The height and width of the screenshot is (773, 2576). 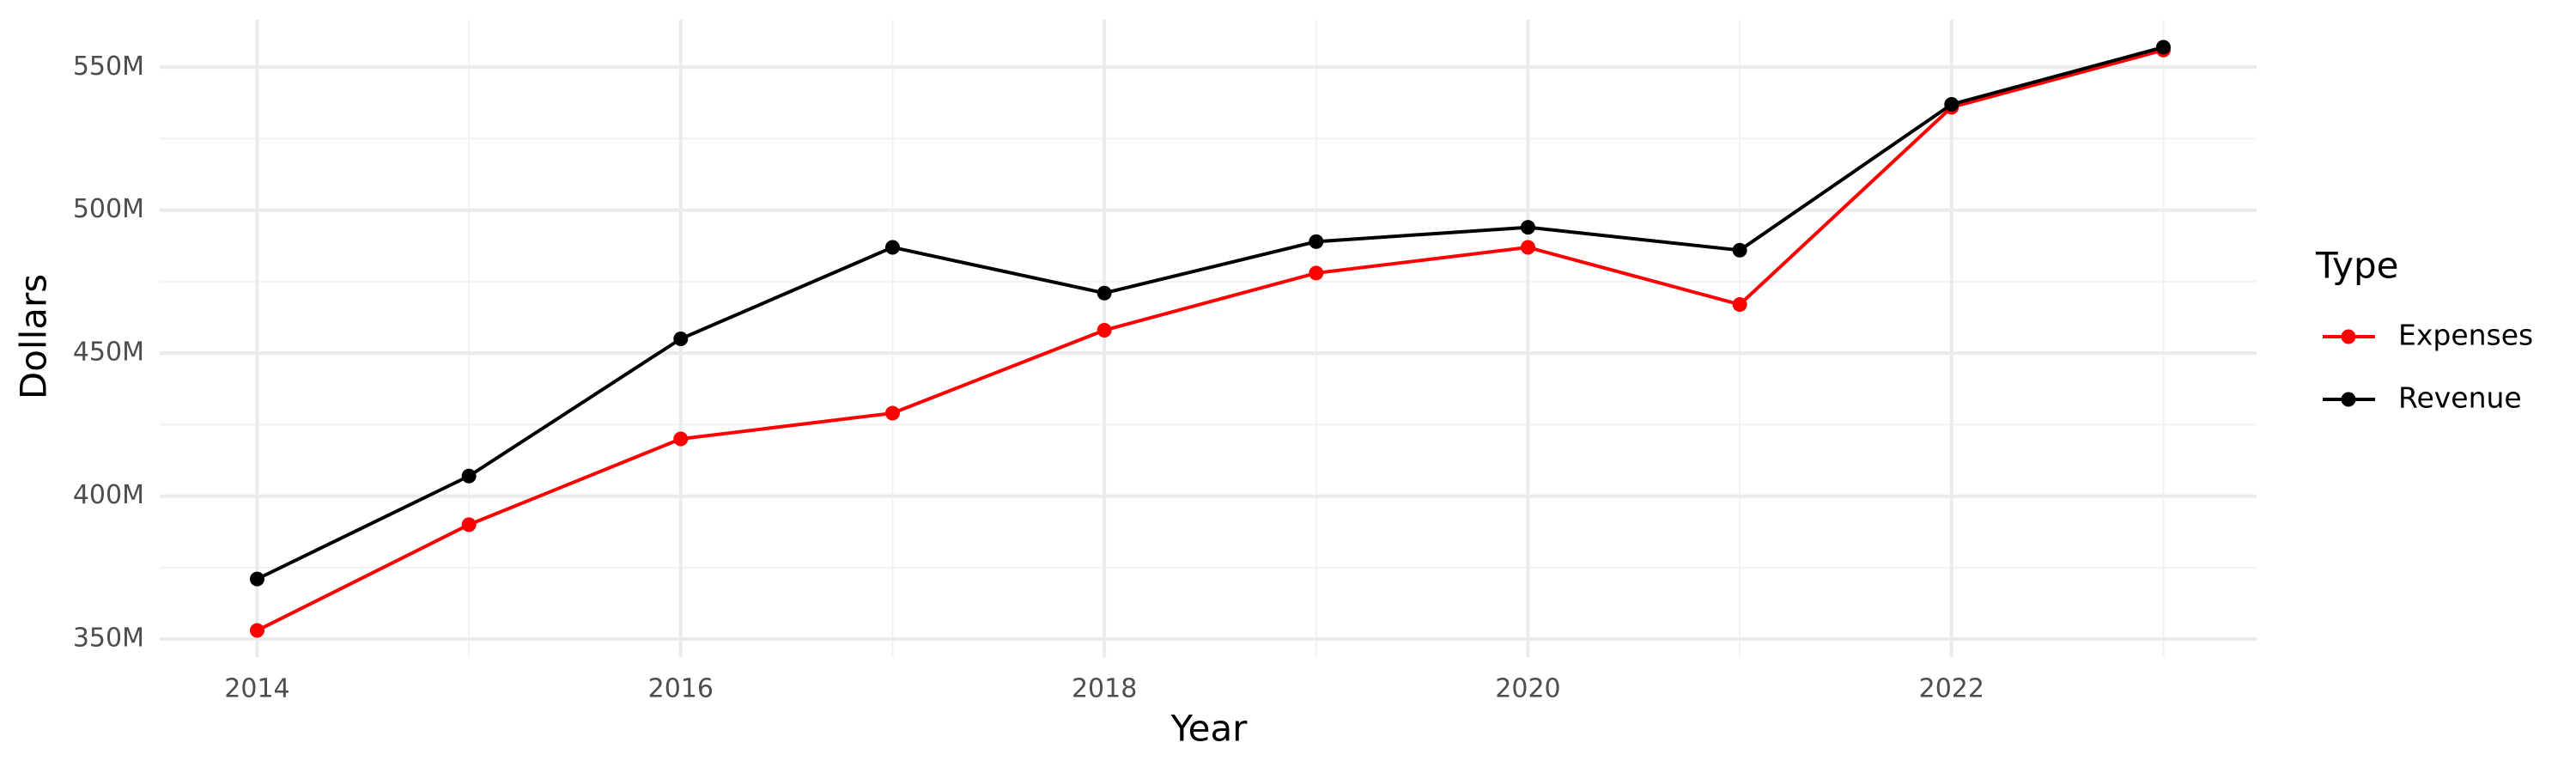 I want to click on x-tick-label: 2022, so click(x=1952, y=689).